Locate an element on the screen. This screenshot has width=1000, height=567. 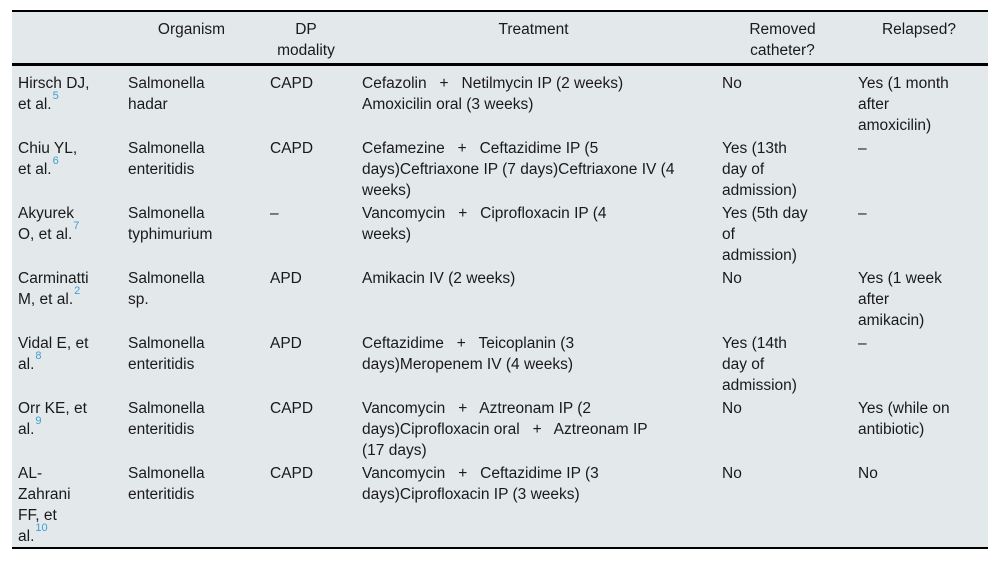
study-cell: AL- Zahrani FF, et al.10 is located at coordinates (67, 504).